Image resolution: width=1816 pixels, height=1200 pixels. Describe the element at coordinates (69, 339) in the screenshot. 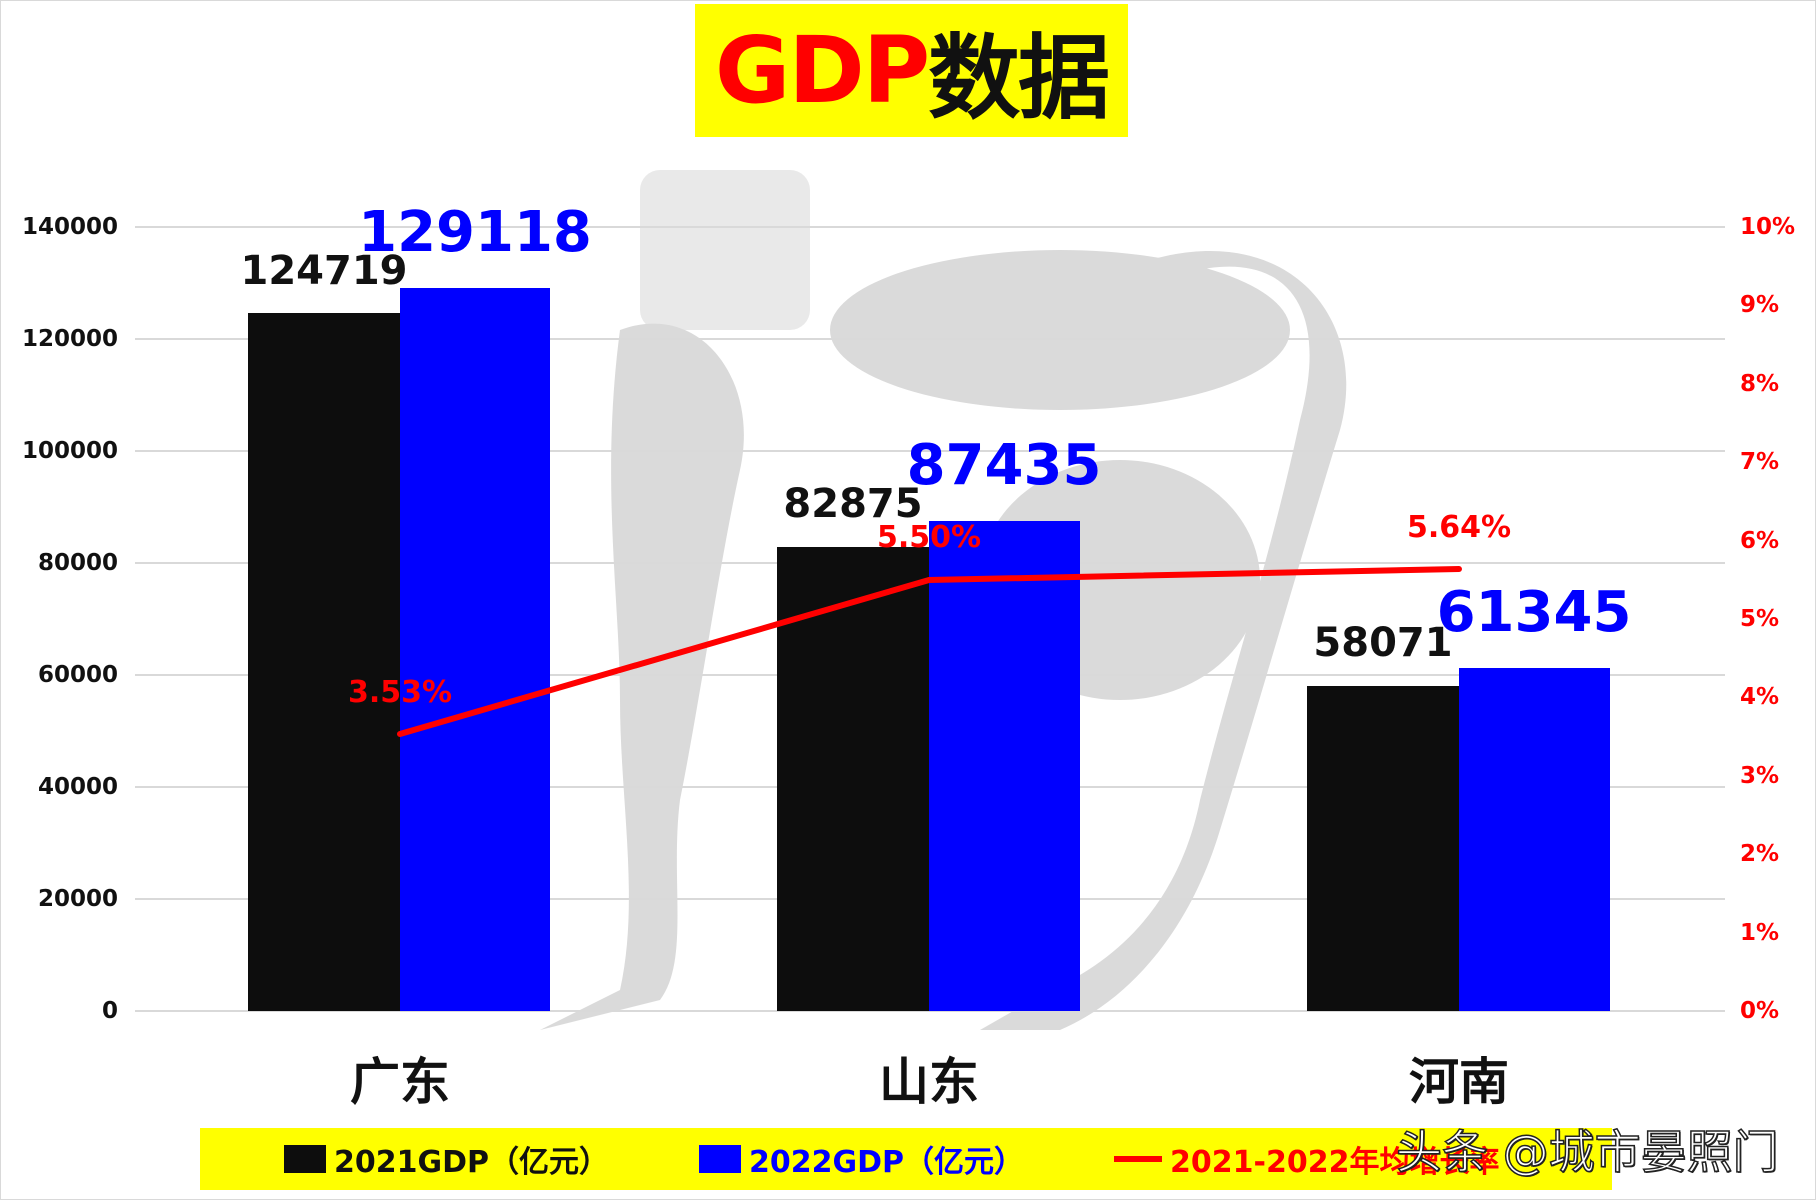

I see `y-axis-left-tick: 120000` at that location.